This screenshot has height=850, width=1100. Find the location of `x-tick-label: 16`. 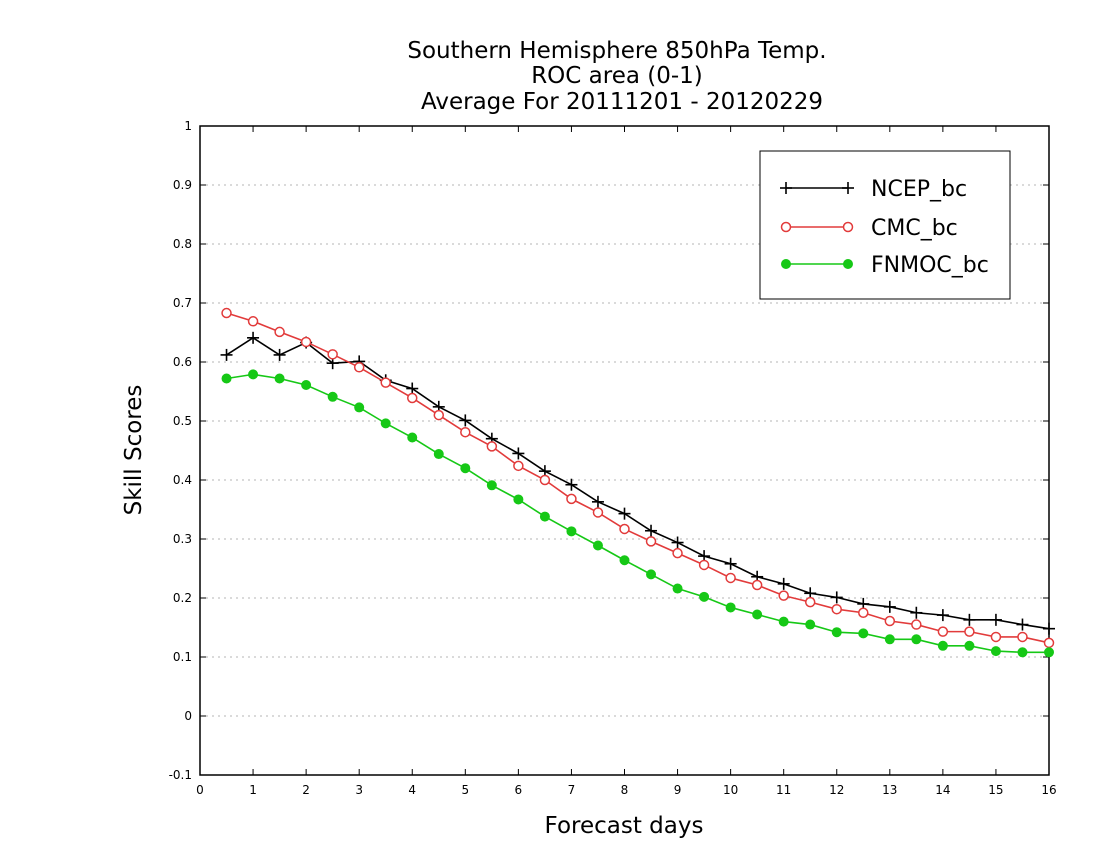

x-tick-label: 16 is located at coordinates (1048, 790).